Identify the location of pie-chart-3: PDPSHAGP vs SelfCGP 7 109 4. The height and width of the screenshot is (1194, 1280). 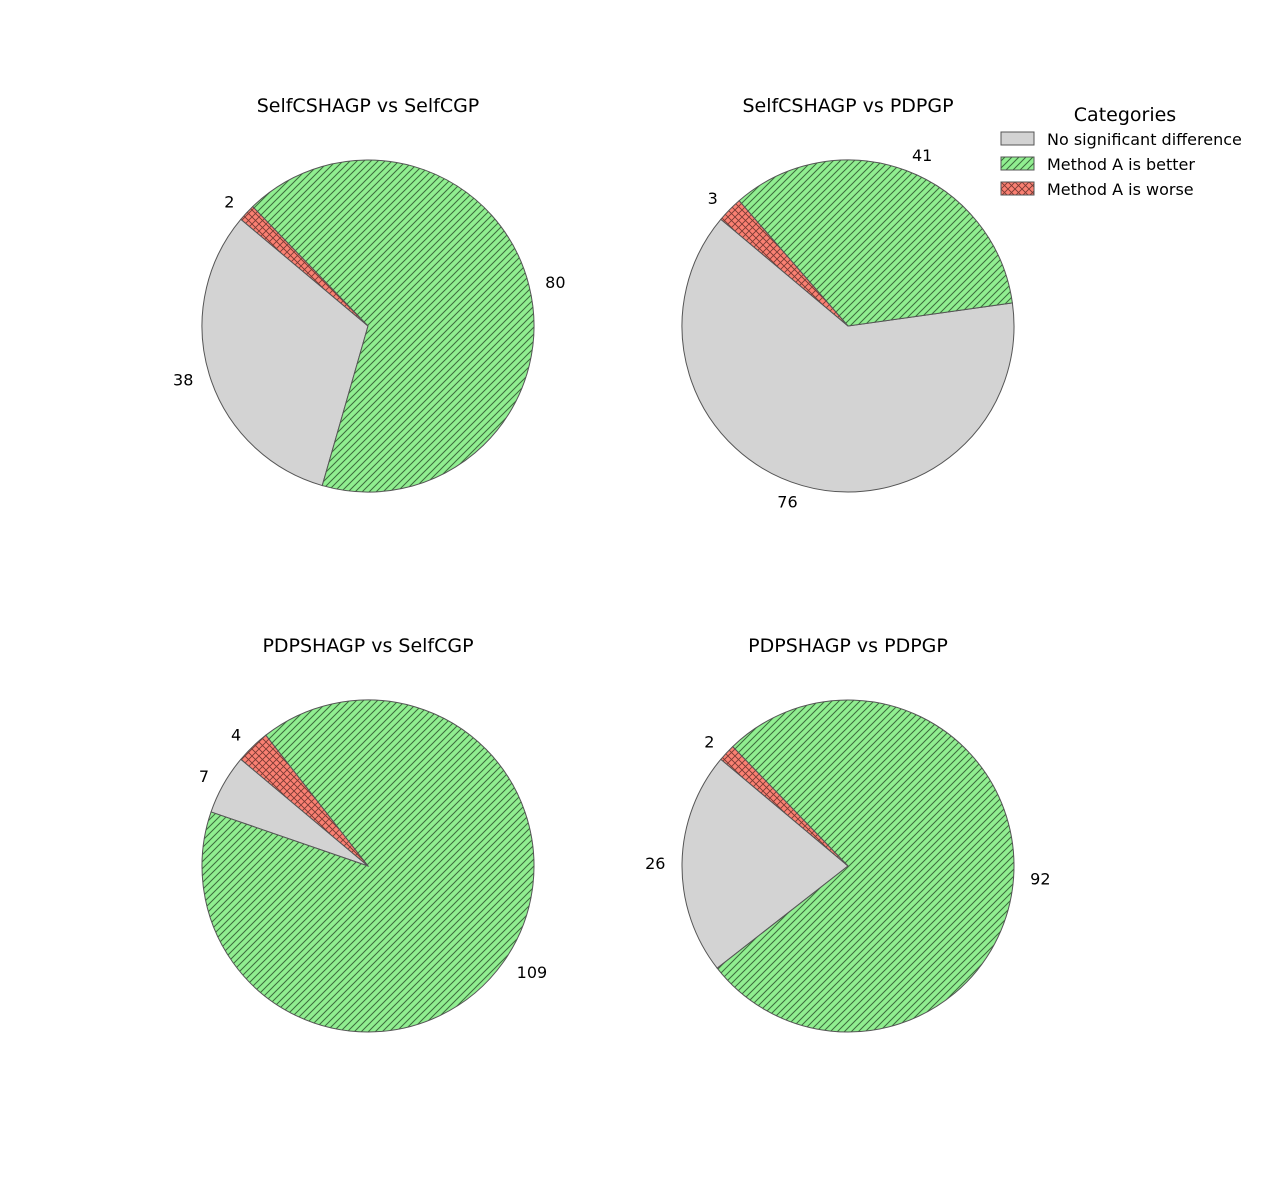
(373, 834).